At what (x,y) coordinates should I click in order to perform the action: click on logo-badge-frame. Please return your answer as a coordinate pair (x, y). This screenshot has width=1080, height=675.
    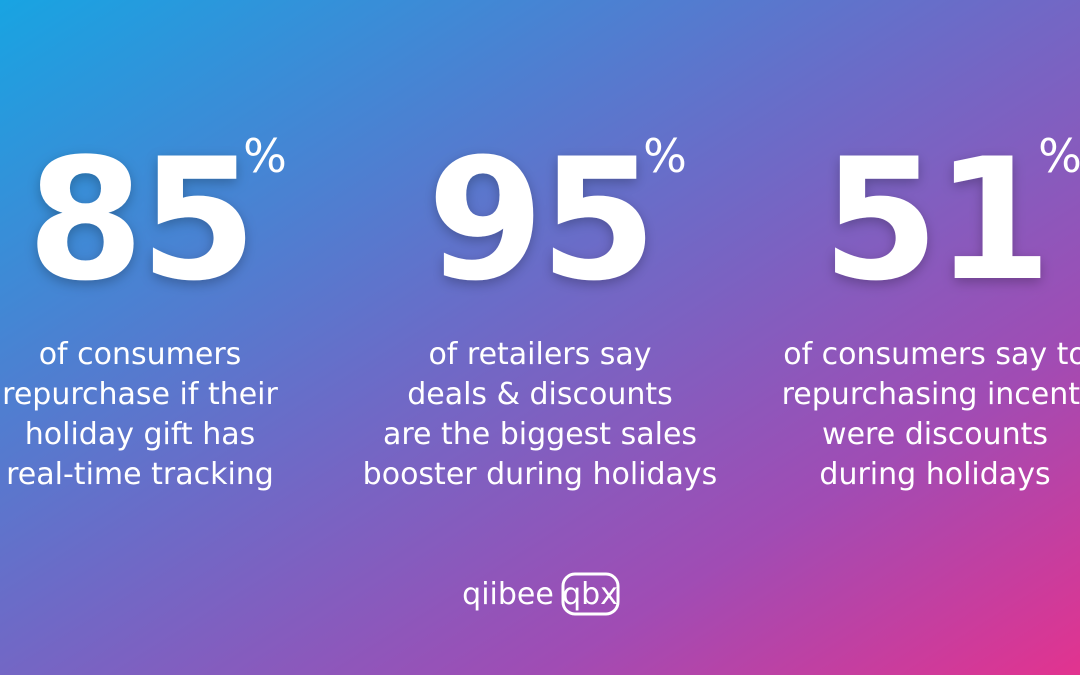
    Looking at the image, I should click on (590, 594).